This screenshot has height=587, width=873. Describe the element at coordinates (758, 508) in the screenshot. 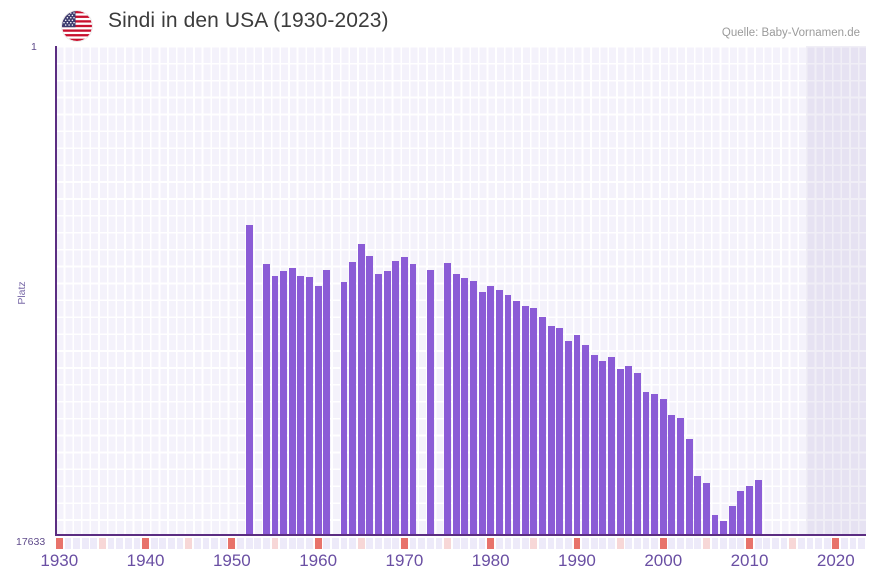

I see `bar-2011` at that location.